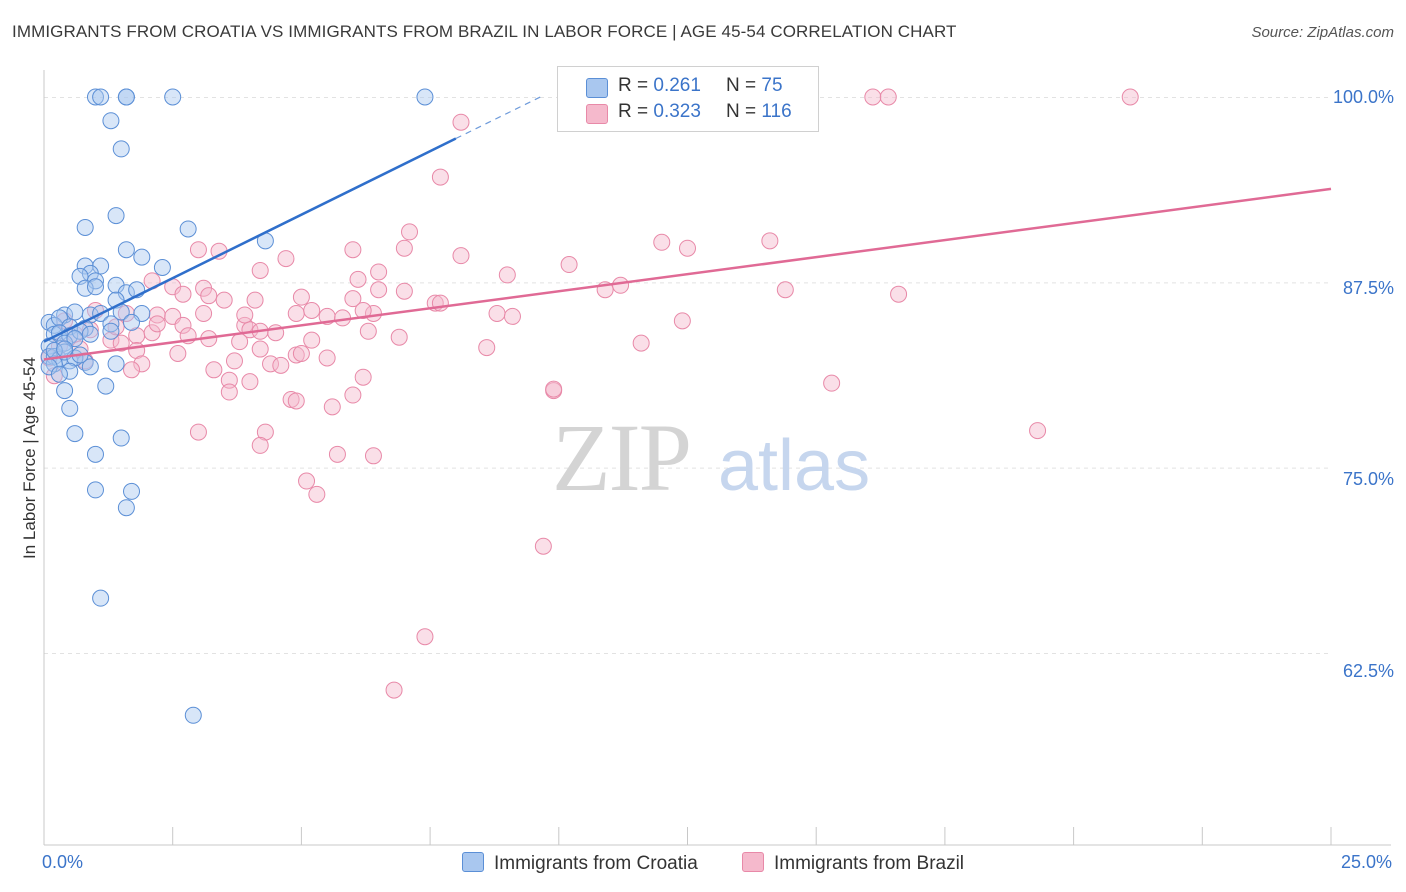 The image size is (1406, 892). I want to click on x-tick-label: 0.0%, so click(63, 862).